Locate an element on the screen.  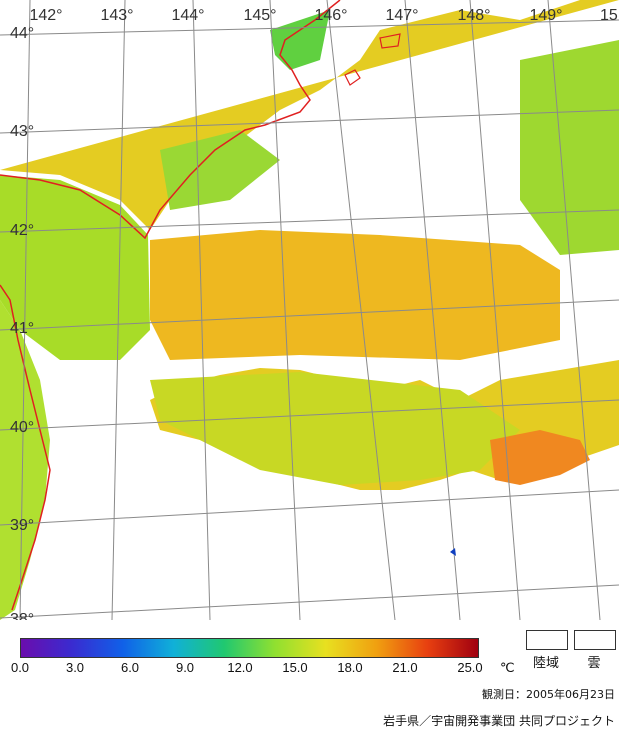
colorbar-tick-label: 9.0 is located at coordinates (185, 667).